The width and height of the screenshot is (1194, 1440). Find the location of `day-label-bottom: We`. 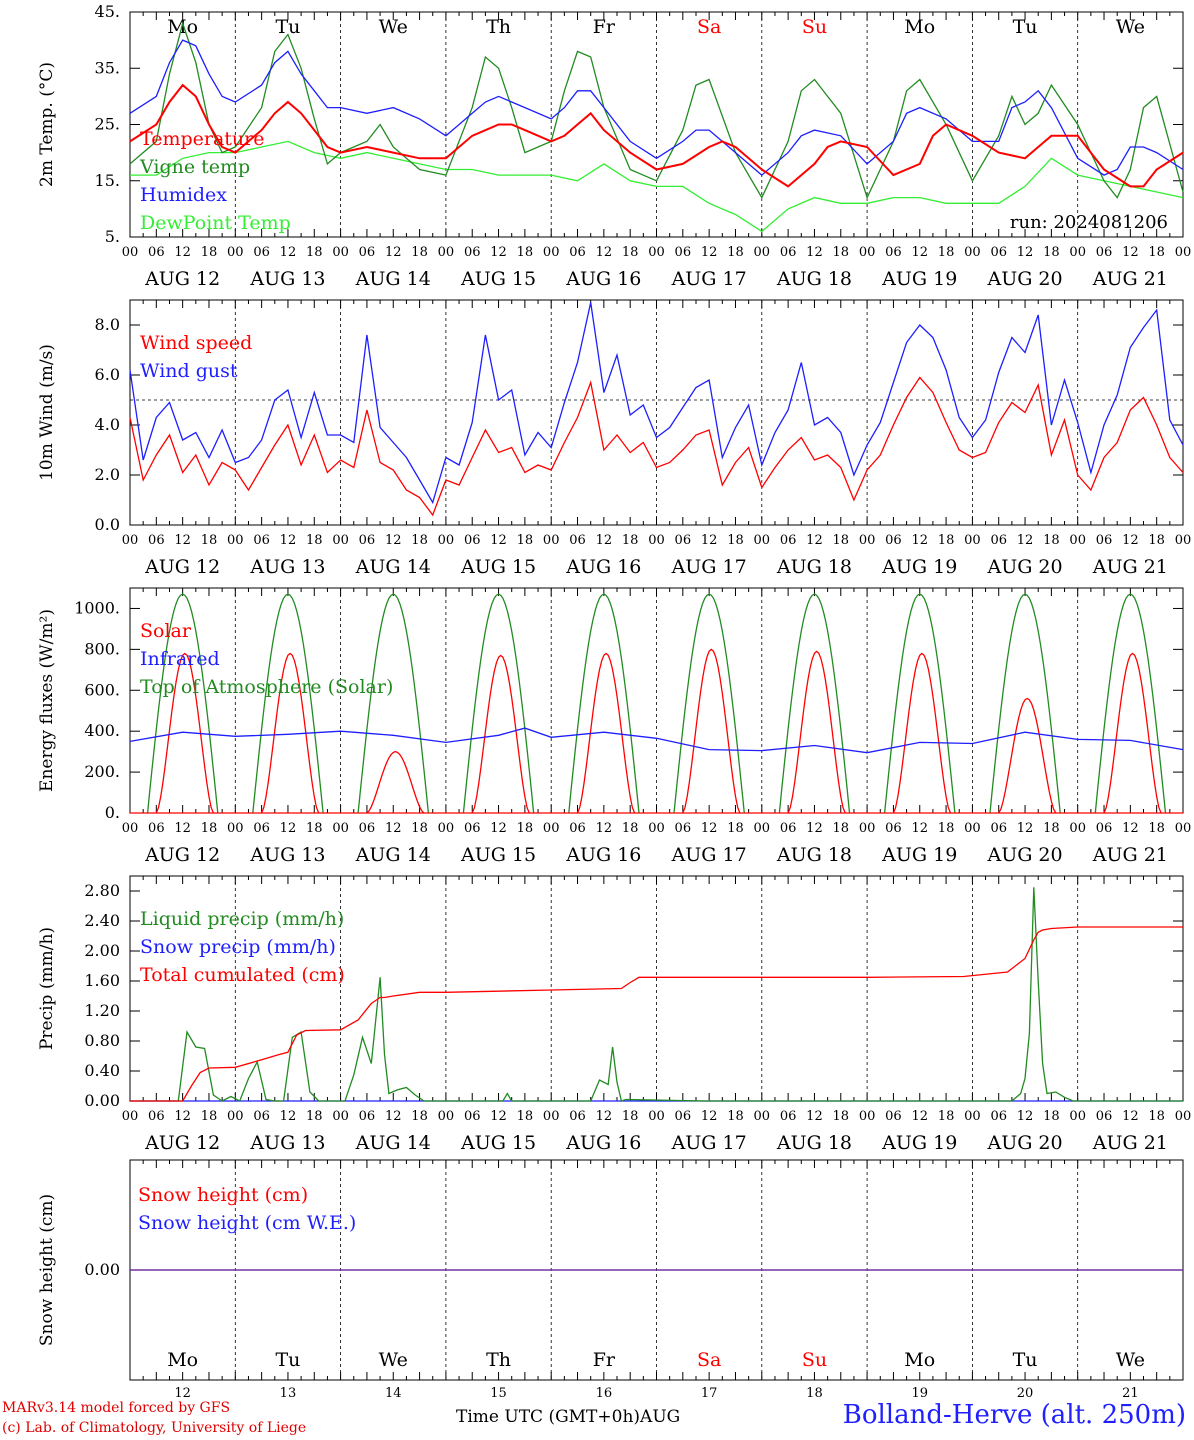

day-label-bottom: We is located at coordinates (1130, 1360).